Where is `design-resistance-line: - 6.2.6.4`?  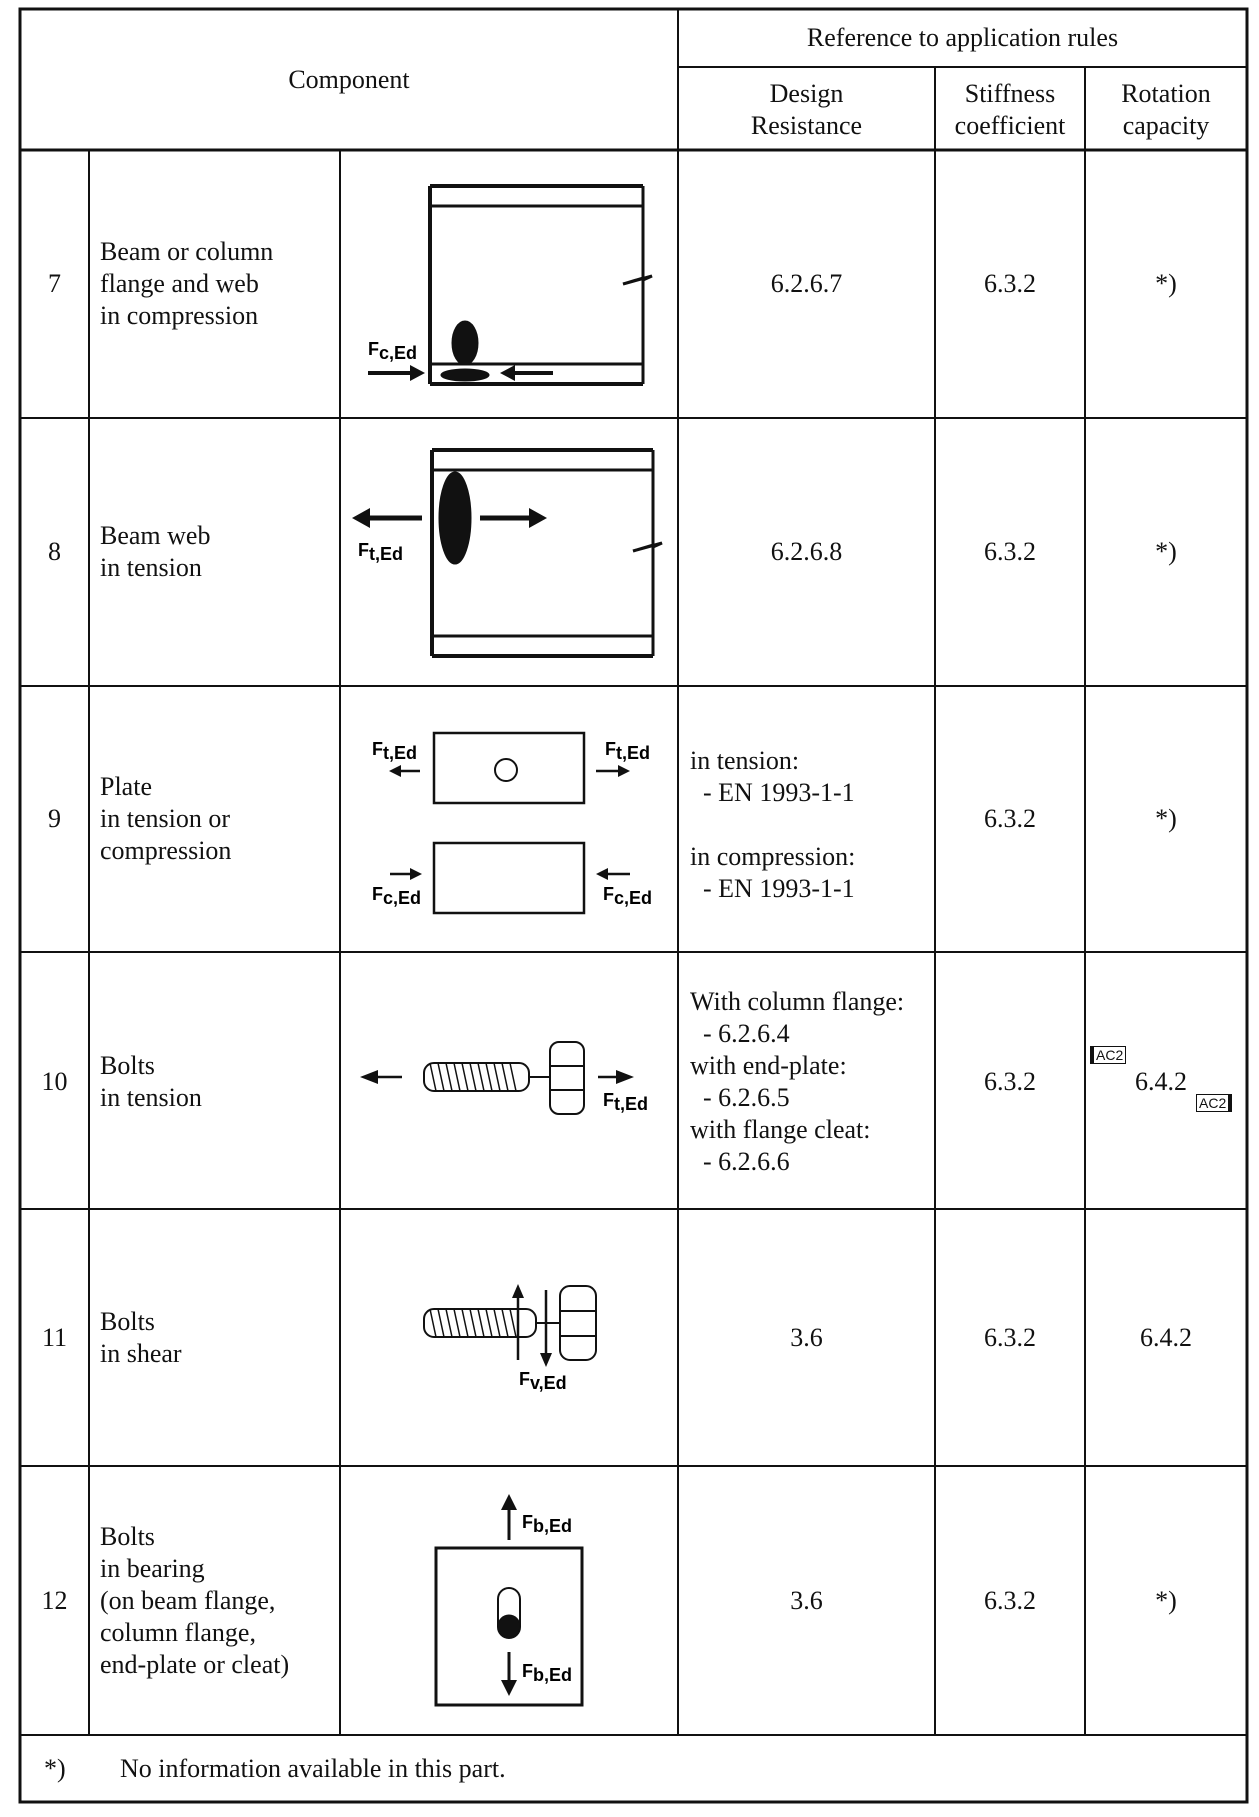
design-resistance-line: - 6.2.6.4 is located at coordinates (740, 1033).